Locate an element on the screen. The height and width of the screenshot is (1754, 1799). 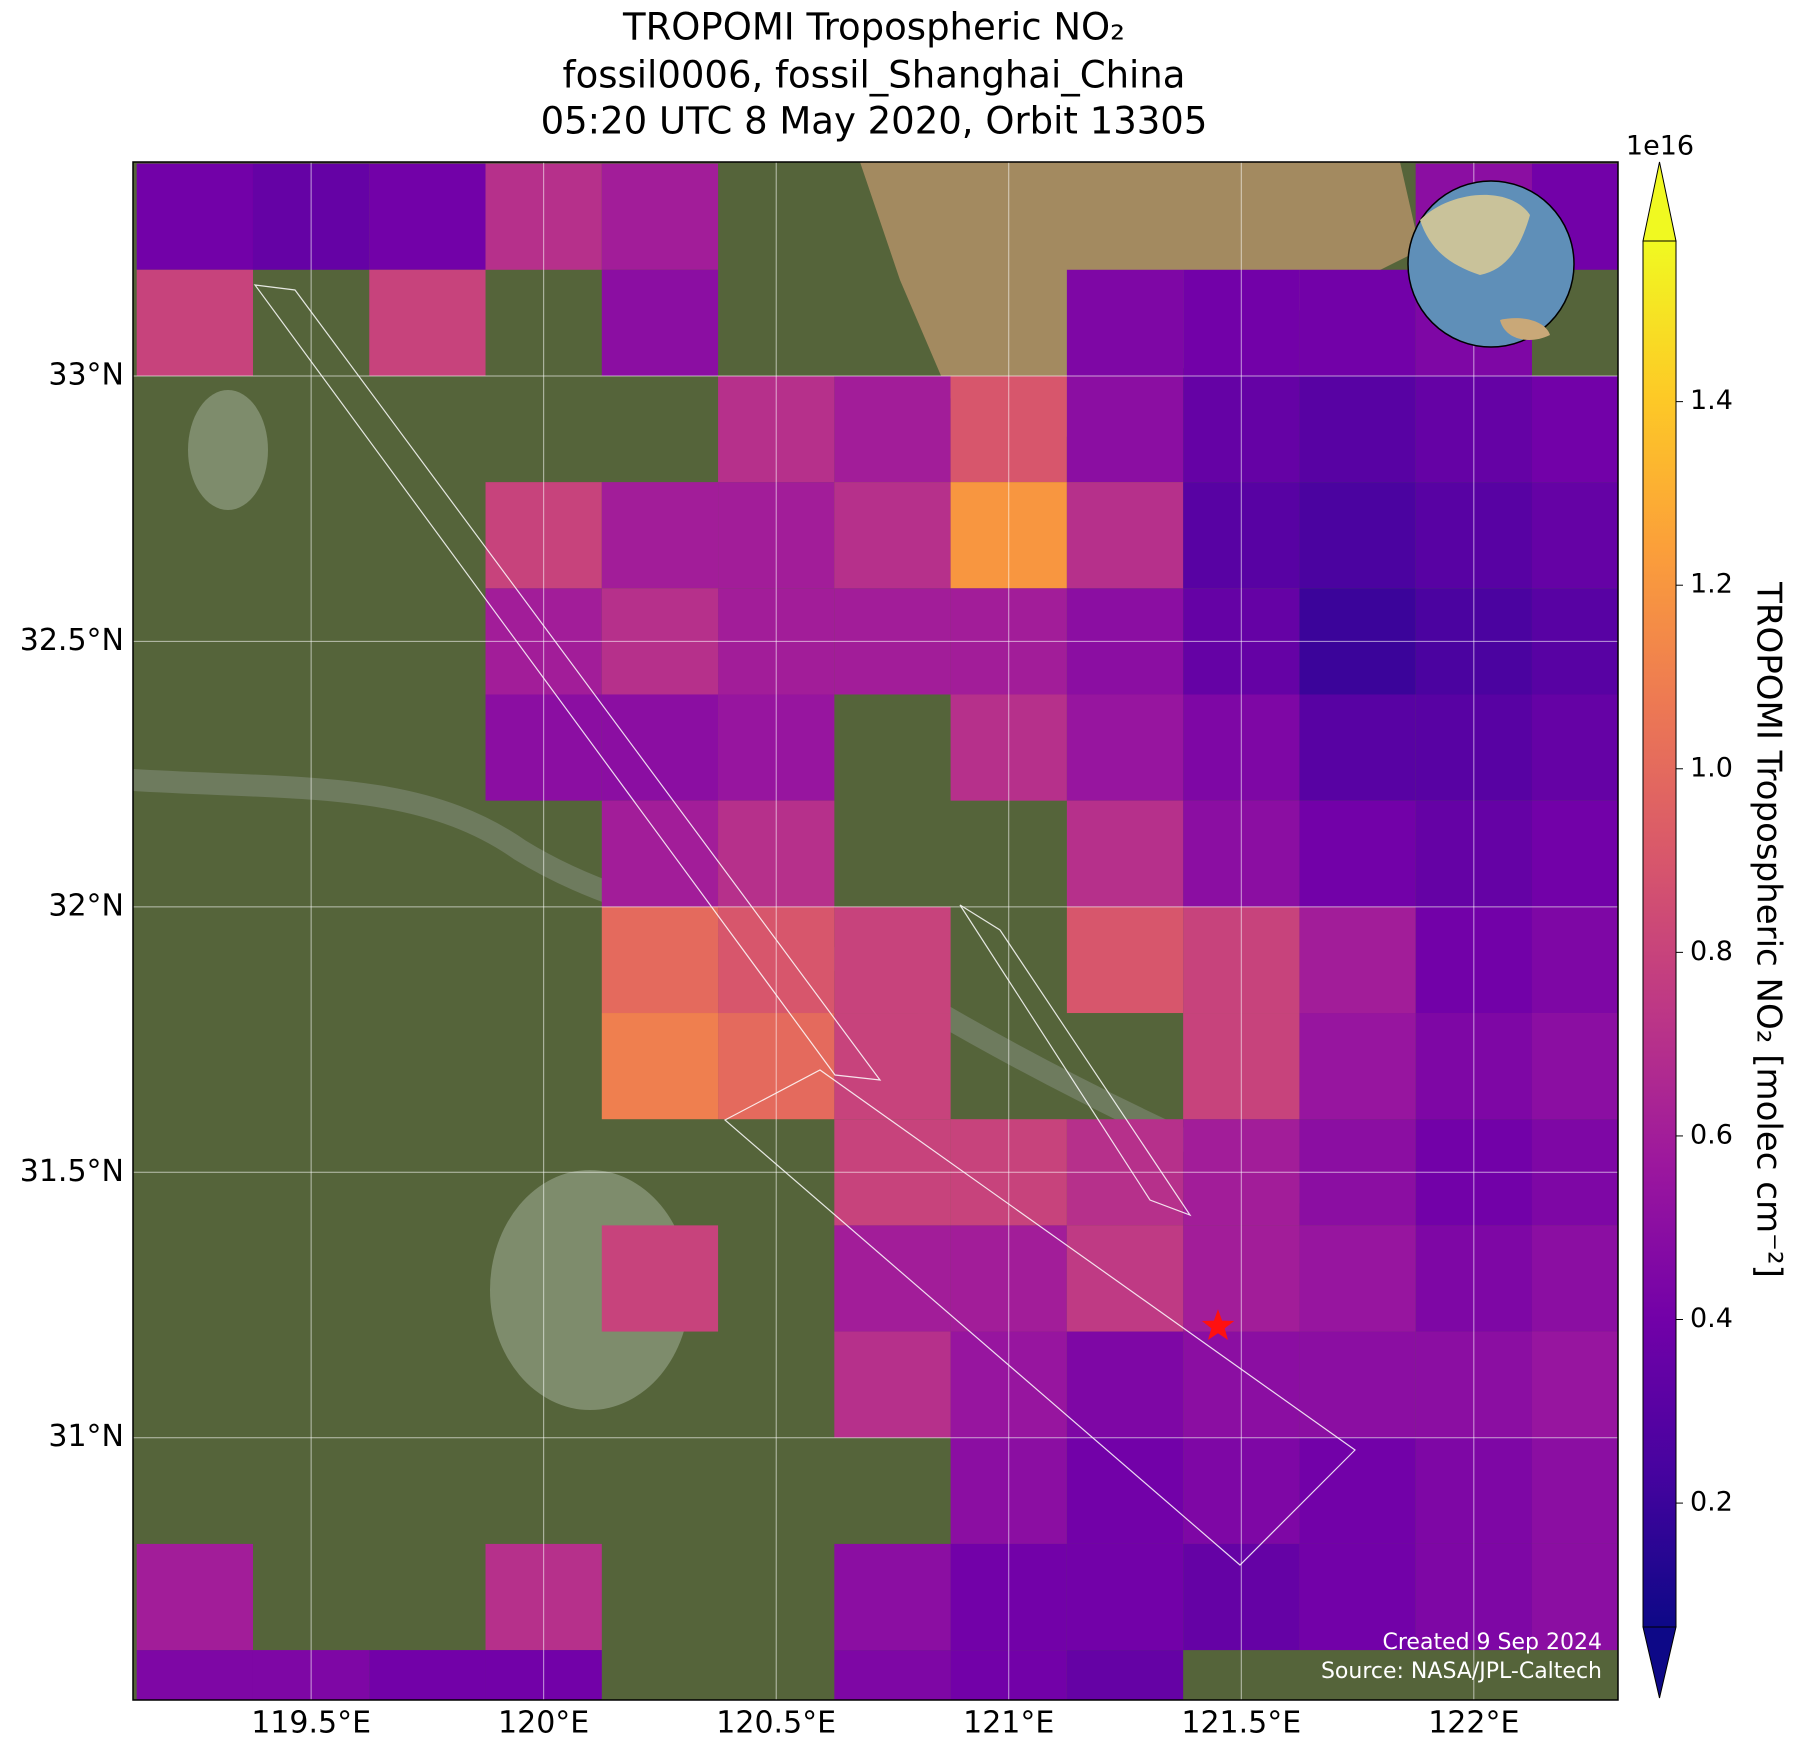
colorbar-gradient is located at coordinates (1659, 934).